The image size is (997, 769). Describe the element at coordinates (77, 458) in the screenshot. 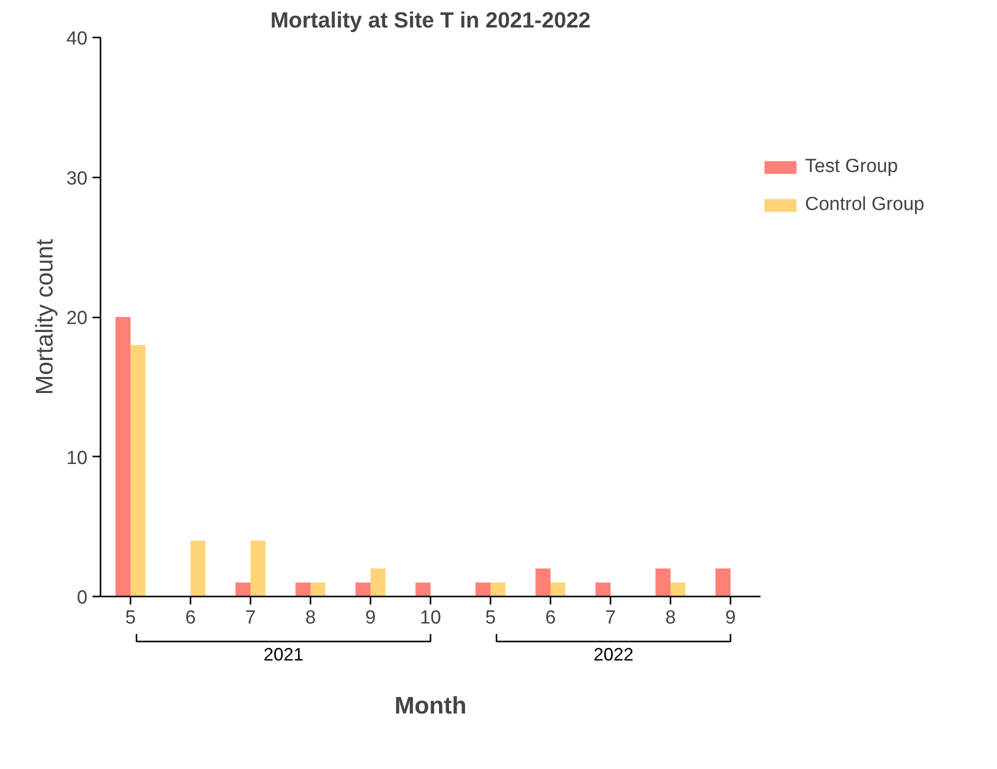

I see `y-tick-label: 10` at that location.